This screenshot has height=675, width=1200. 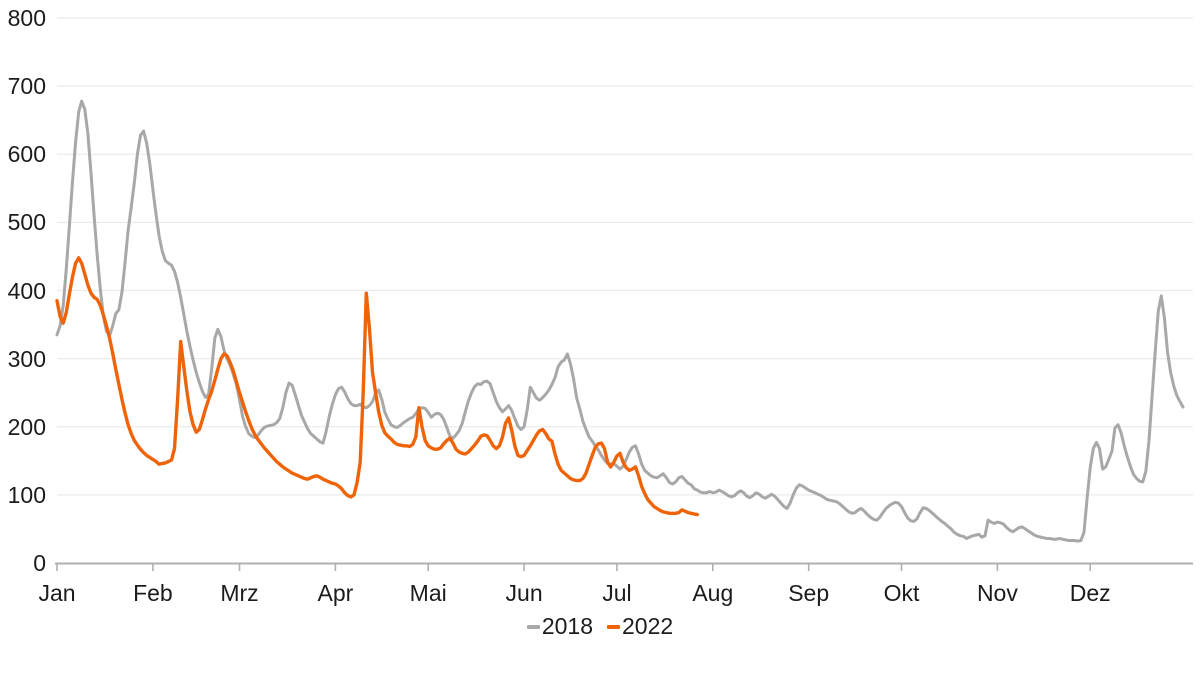 I want to click on legend-swatch-2022, so click(x=613, y=626).